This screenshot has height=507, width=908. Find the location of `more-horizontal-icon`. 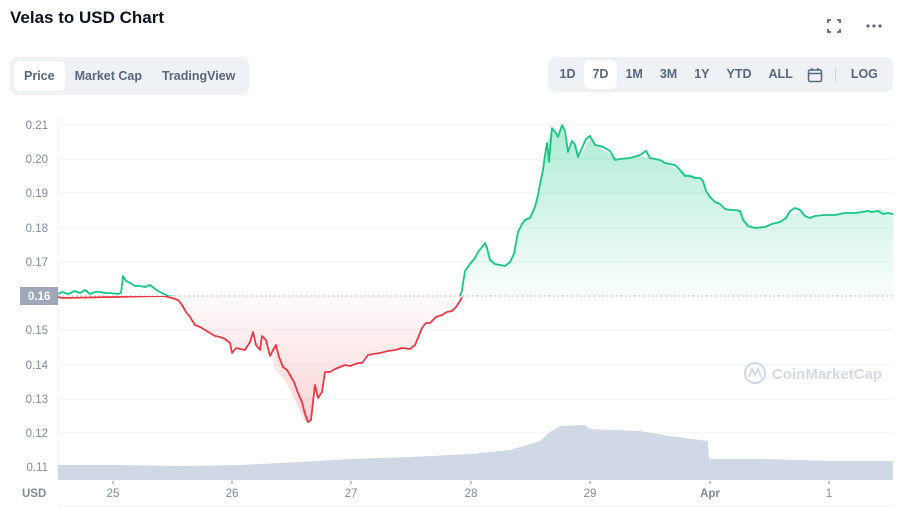

more-horizontal-icon is located at coordinates (874, 26).